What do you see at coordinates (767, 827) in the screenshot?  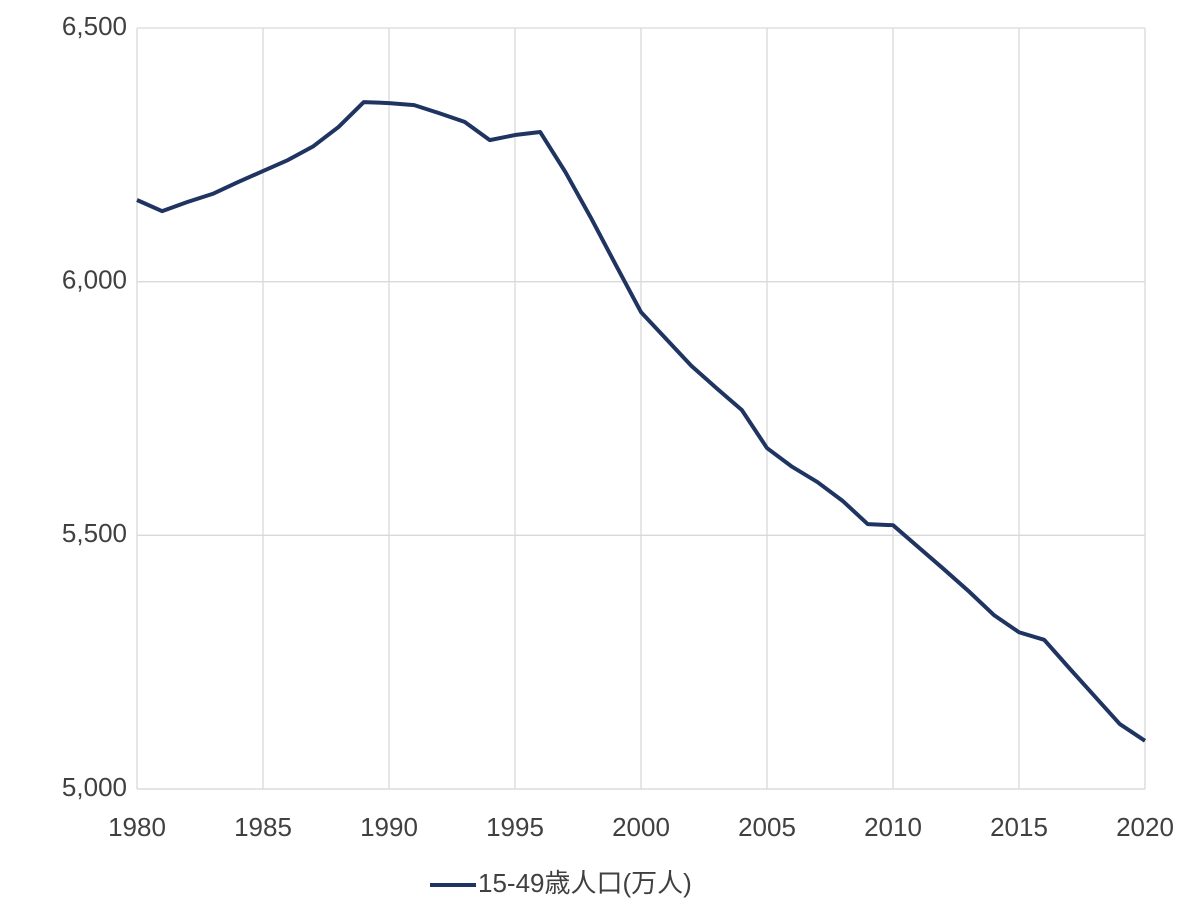 I see `x-tick-label: 2005` at bounding box center [767, 827].